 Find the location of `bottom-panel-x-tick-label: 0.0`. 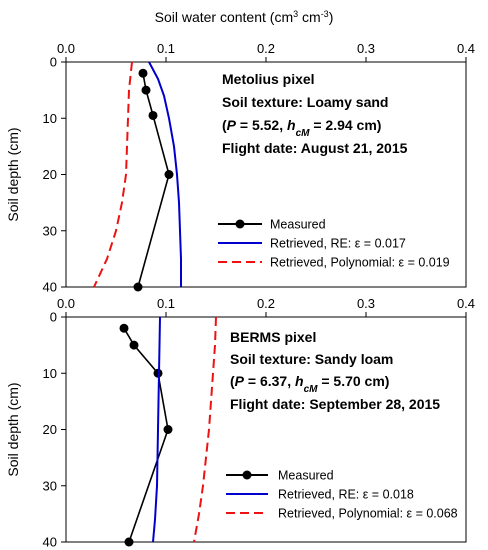

bottom-panel-x-tick-label: 0.0 is located at coordinates (66, 303).